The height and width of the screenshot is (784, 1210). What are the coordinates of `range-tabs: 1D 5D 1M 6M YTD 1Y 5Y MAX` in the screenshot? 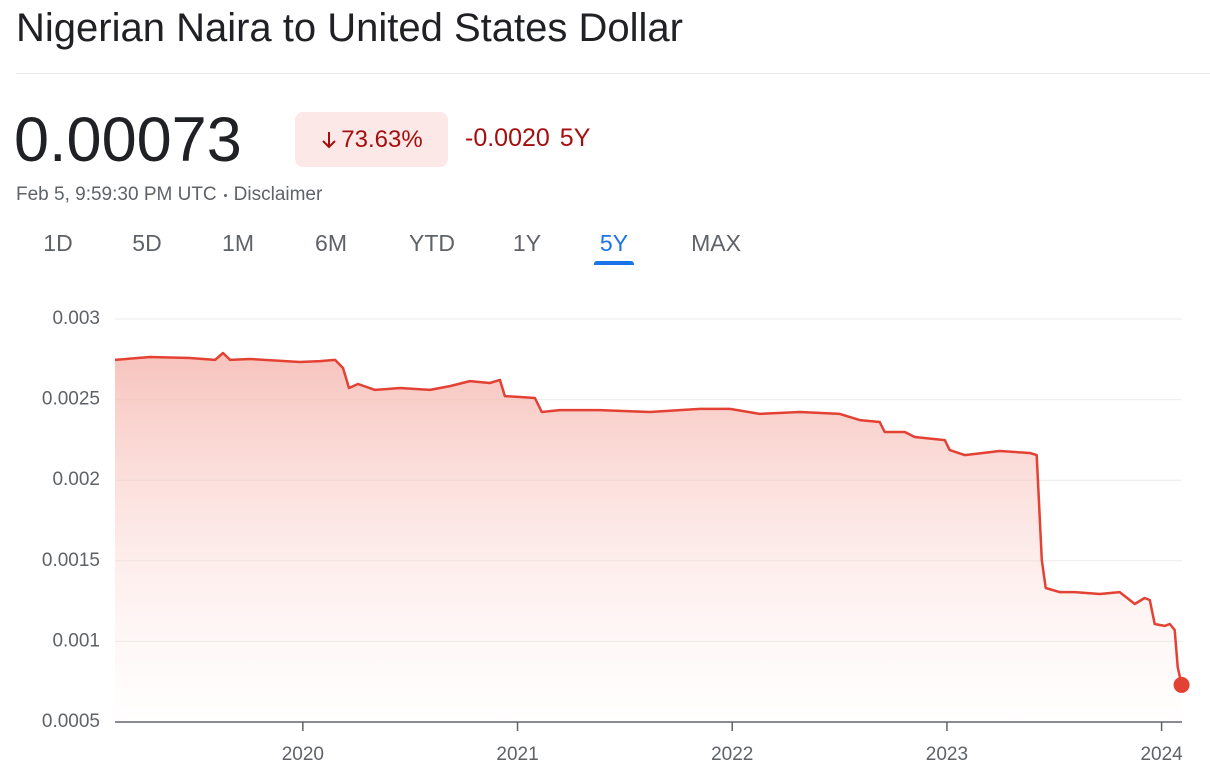 It's located at (400, 252).